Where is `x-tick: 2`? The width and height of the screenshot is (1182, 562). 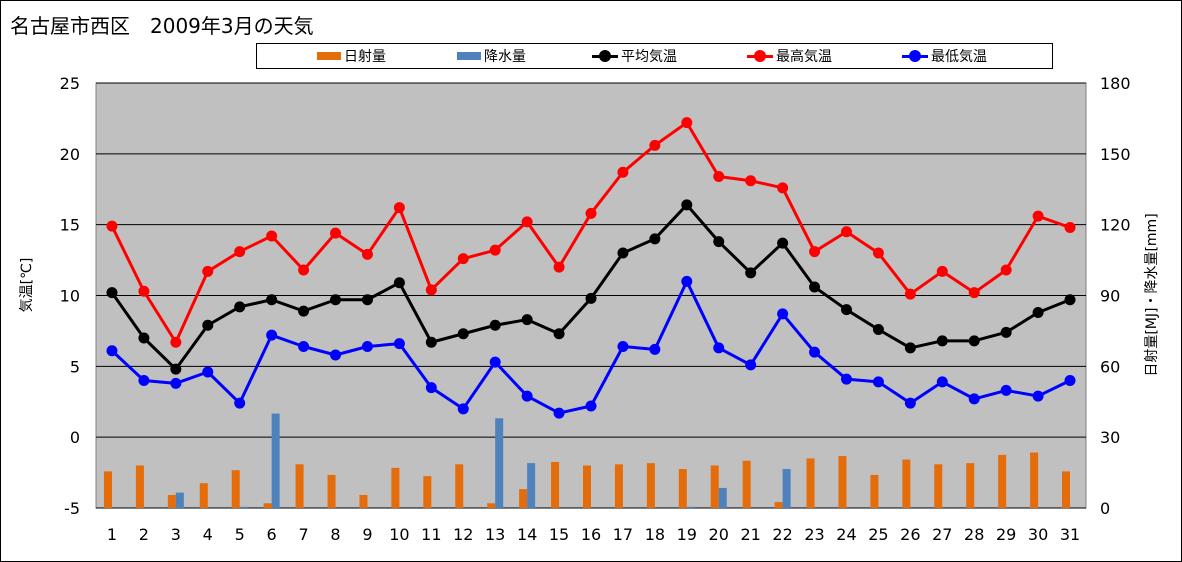
x-tick: 2 is located at coordinates (144, 534).